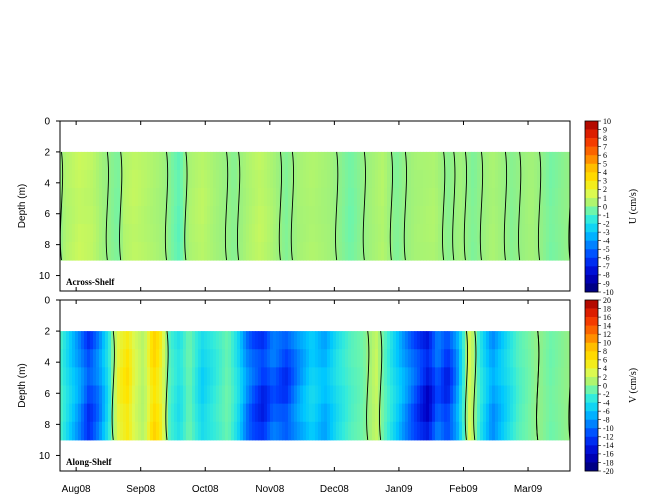 This screenshot has width=647, height=502. I want to click on y-tick-label: 2, so click(47, 332).